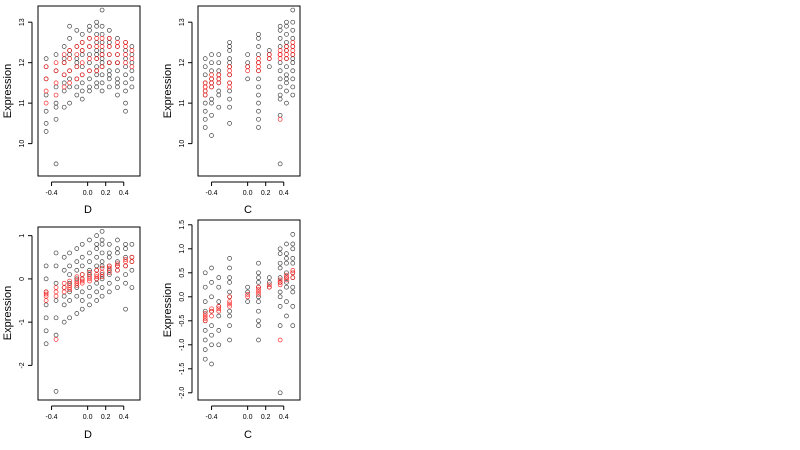  I want to click on chart-panel-bottom-left: -0.4 0.0 0.2 0.4 -2 -1 0 1 D Expression, so click(71, 333).